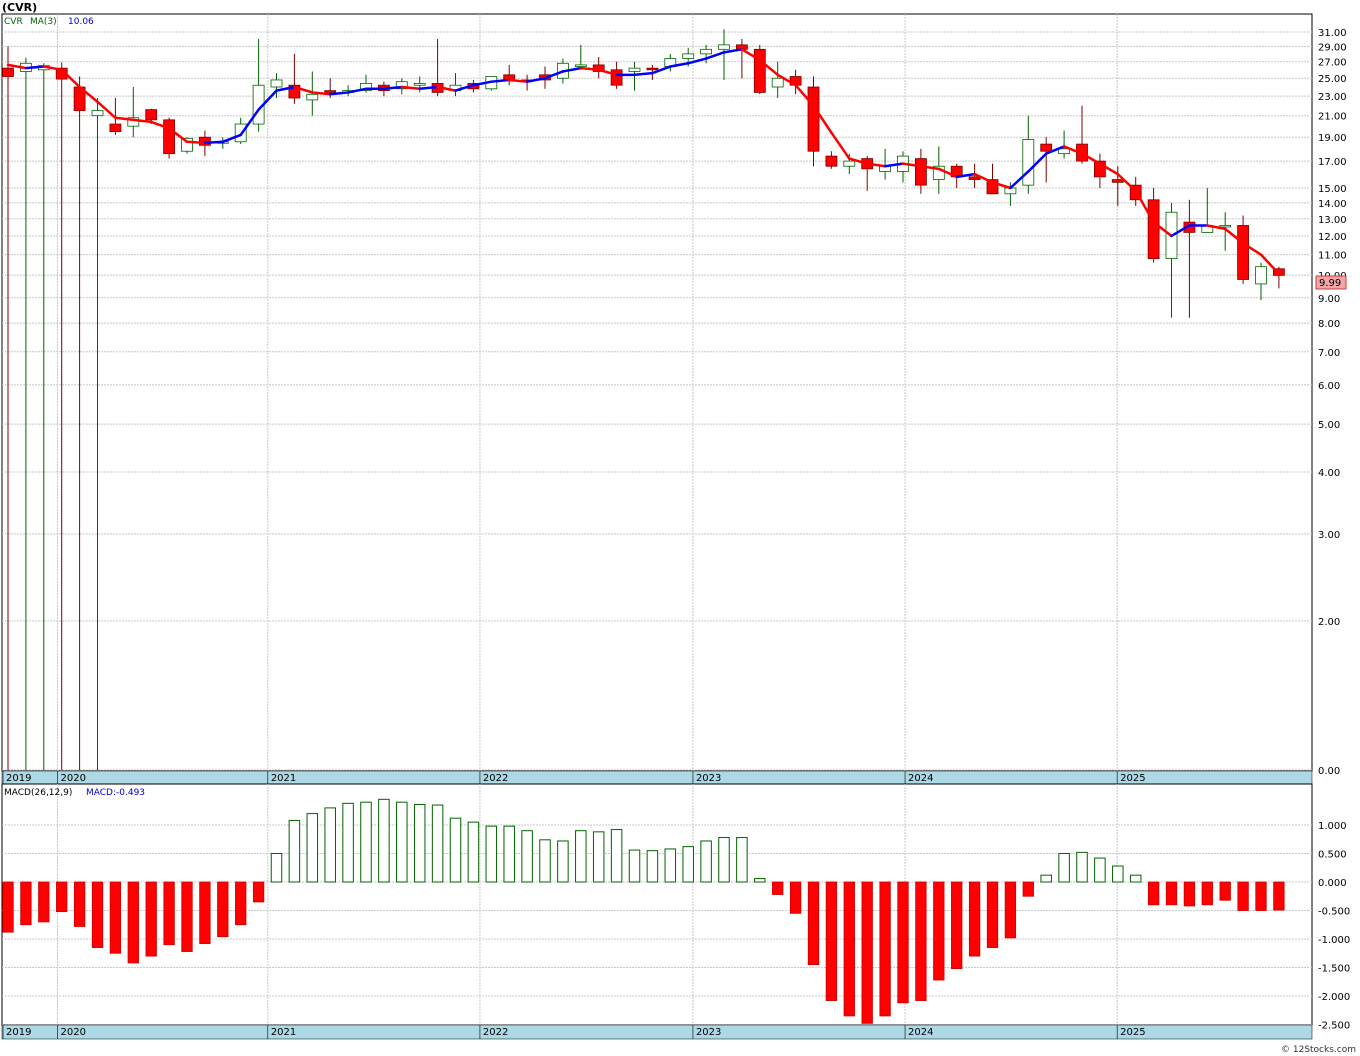  Describe the element at coordinates (1329, 324) in the screenshot. I see `price-tick-label: 8.00` at that location.